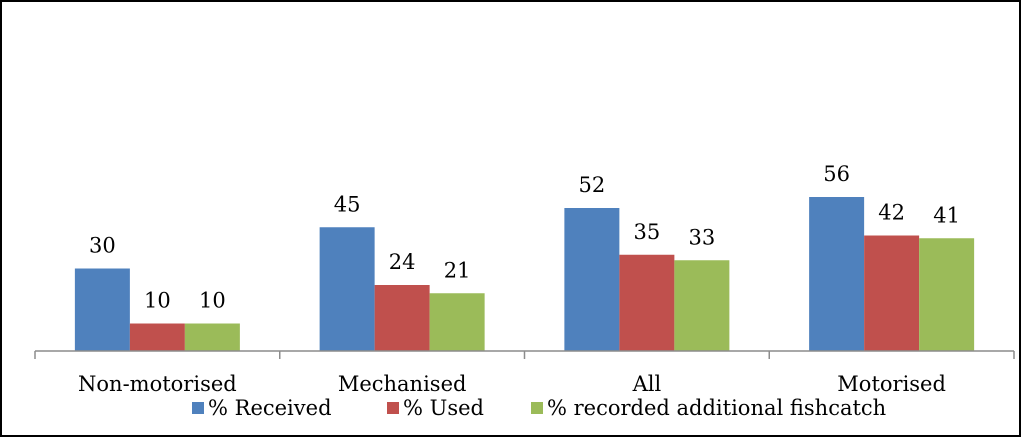 The width and height of the screenshot is (1021, 439). I want to click on data-label: 41, so click(946, 215).